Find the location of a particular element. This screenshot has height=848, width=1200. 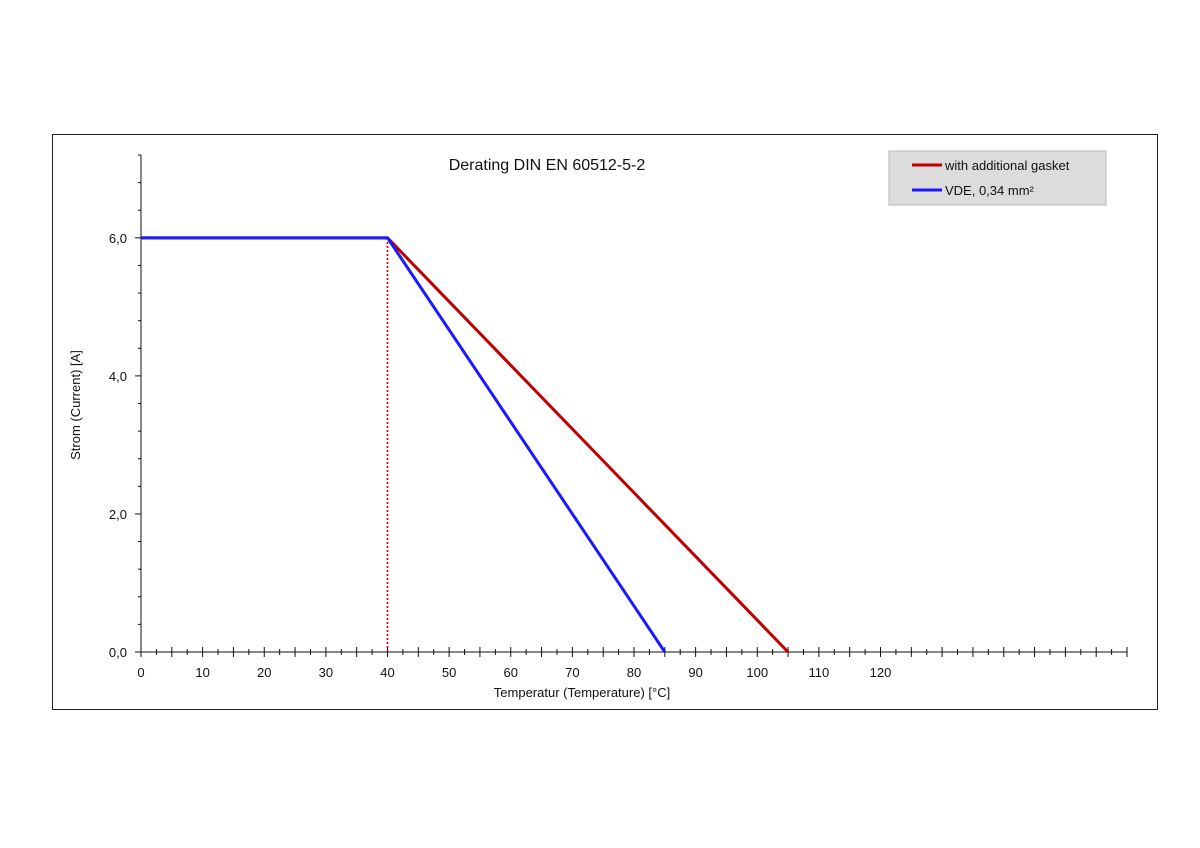

y-tick-label: 0,0 is located at coordinates (118, 652).